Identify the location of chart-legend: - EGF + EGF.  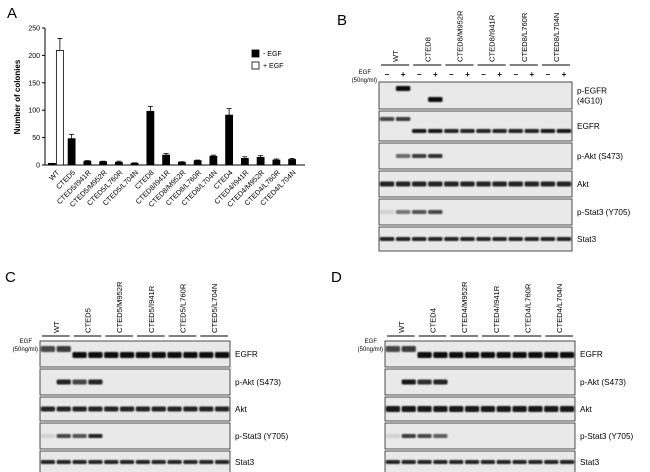
(267, 59).